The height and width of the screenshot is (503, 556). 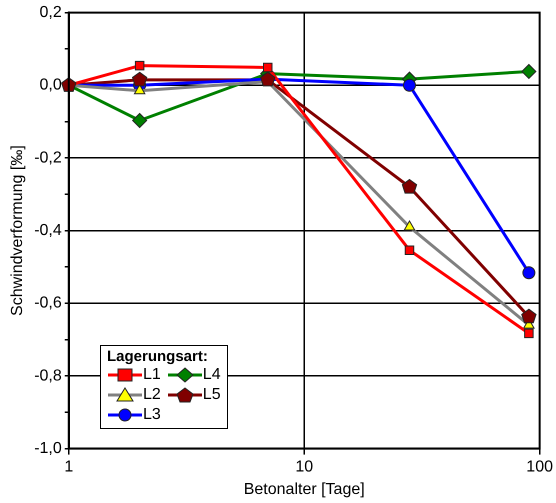 What do you see at coordinates (158, 356) in the screenshot?
I see `legend-title: Lagerungsart:` at bounding box center [158, 356].